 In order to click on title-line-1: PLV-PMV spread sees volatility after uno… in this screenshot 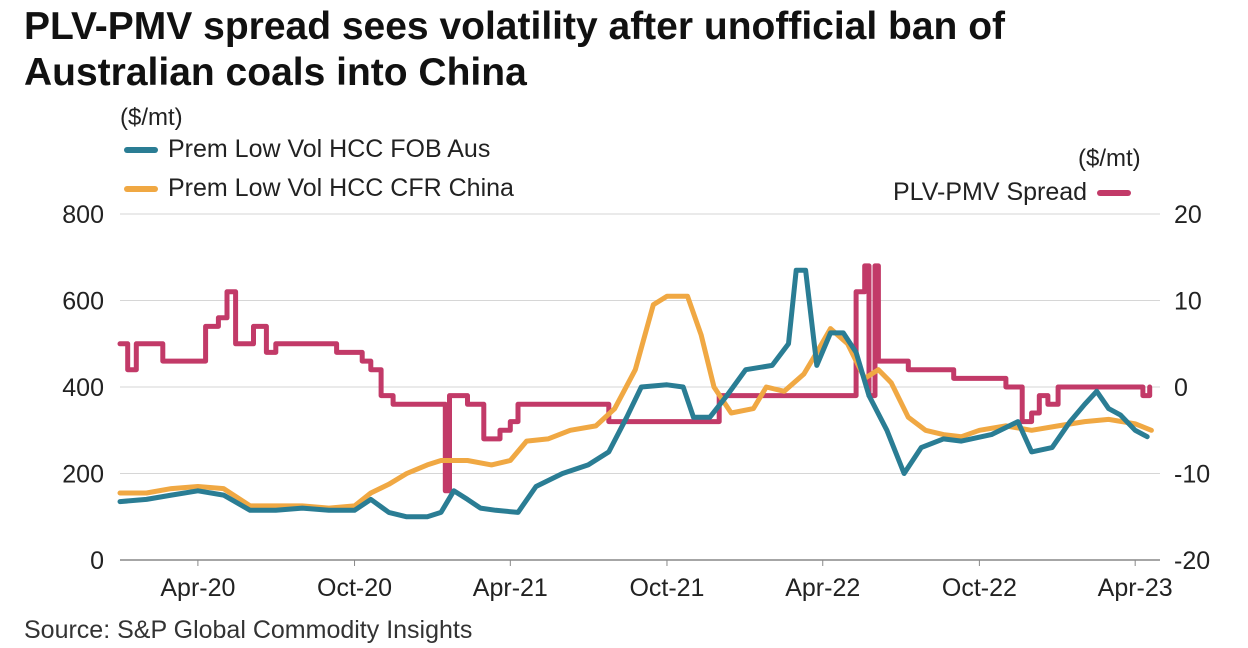, I will do `click(515, 26)`.